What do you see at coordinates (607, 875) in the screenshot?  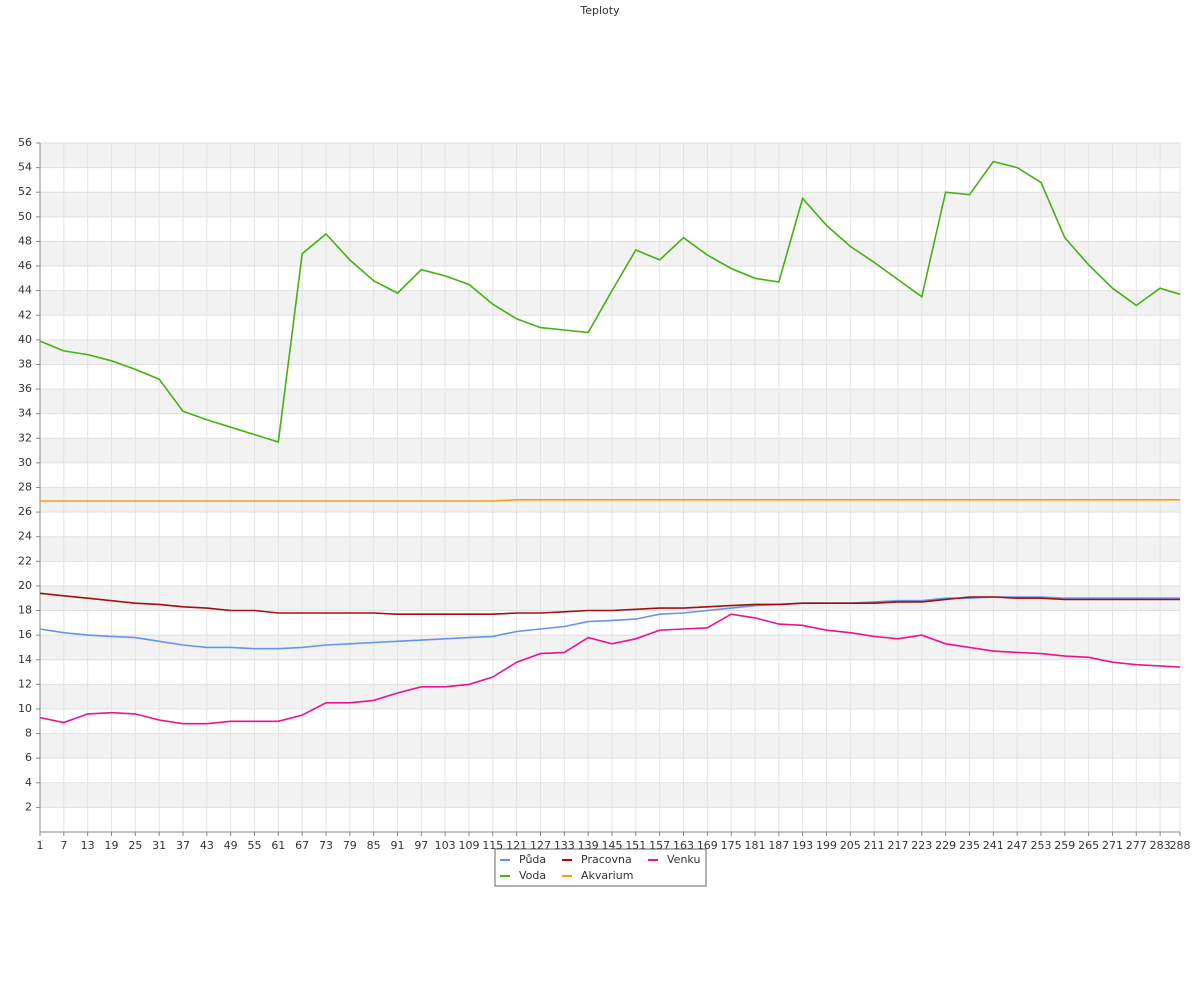 I see `legend-label: Akvarium` at bounding box center [607, 875].